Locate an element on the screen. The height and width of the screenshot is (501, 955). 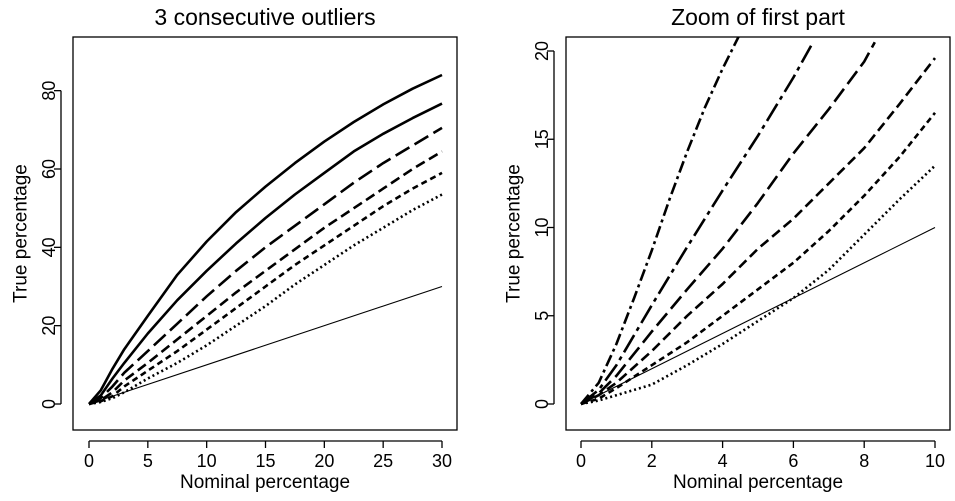
y-tick-label: 15 is located at coordinates (542, 139).